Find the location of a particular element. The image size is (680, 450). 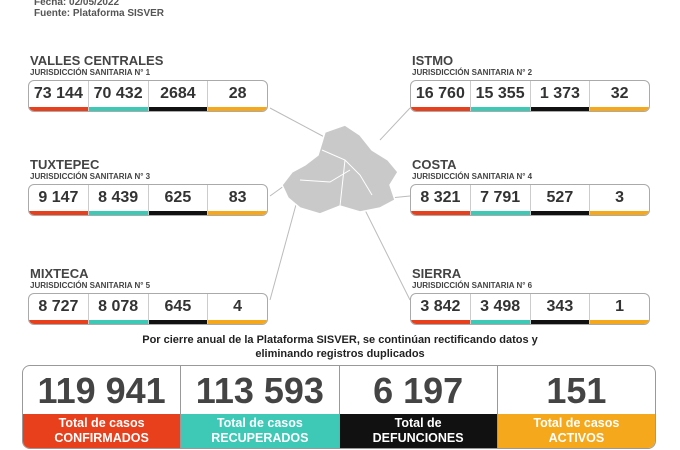

region-box: 3 842 3 498 343 1 is located at coordinates (530, 309).